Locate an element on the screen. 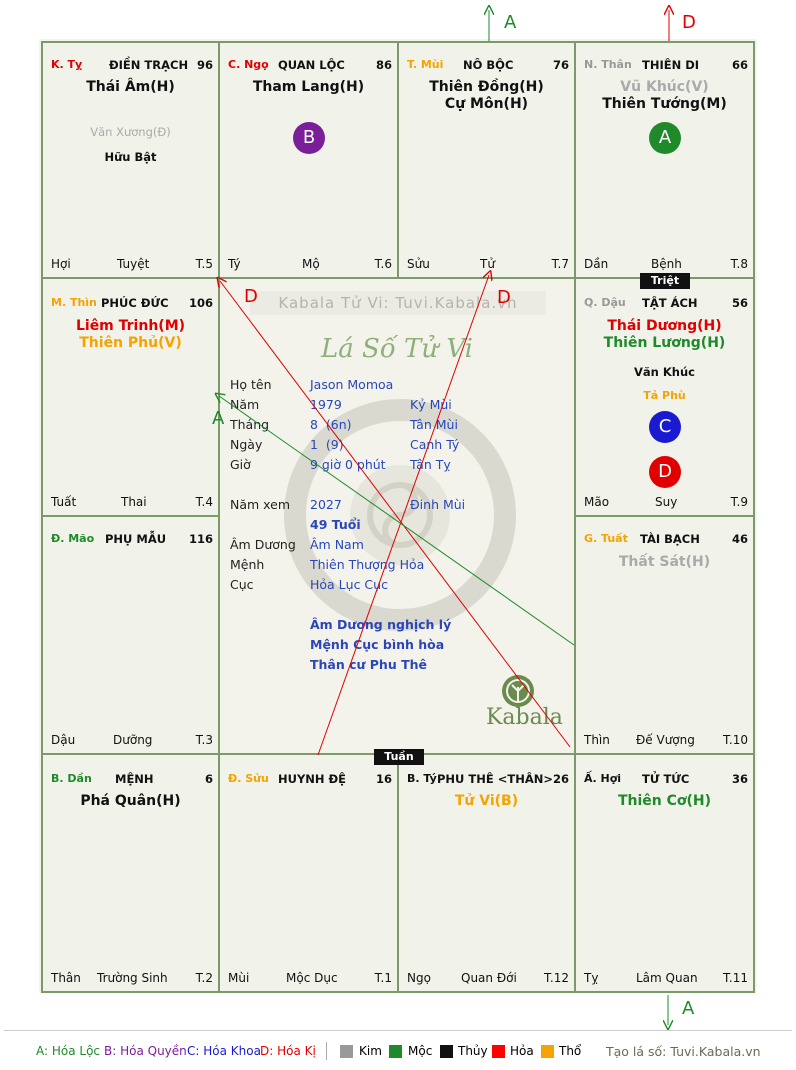 The width and height of the screenshot is (796, 1070). value-ho-ten: Jason Momoa is located at coordinates (352, 384).